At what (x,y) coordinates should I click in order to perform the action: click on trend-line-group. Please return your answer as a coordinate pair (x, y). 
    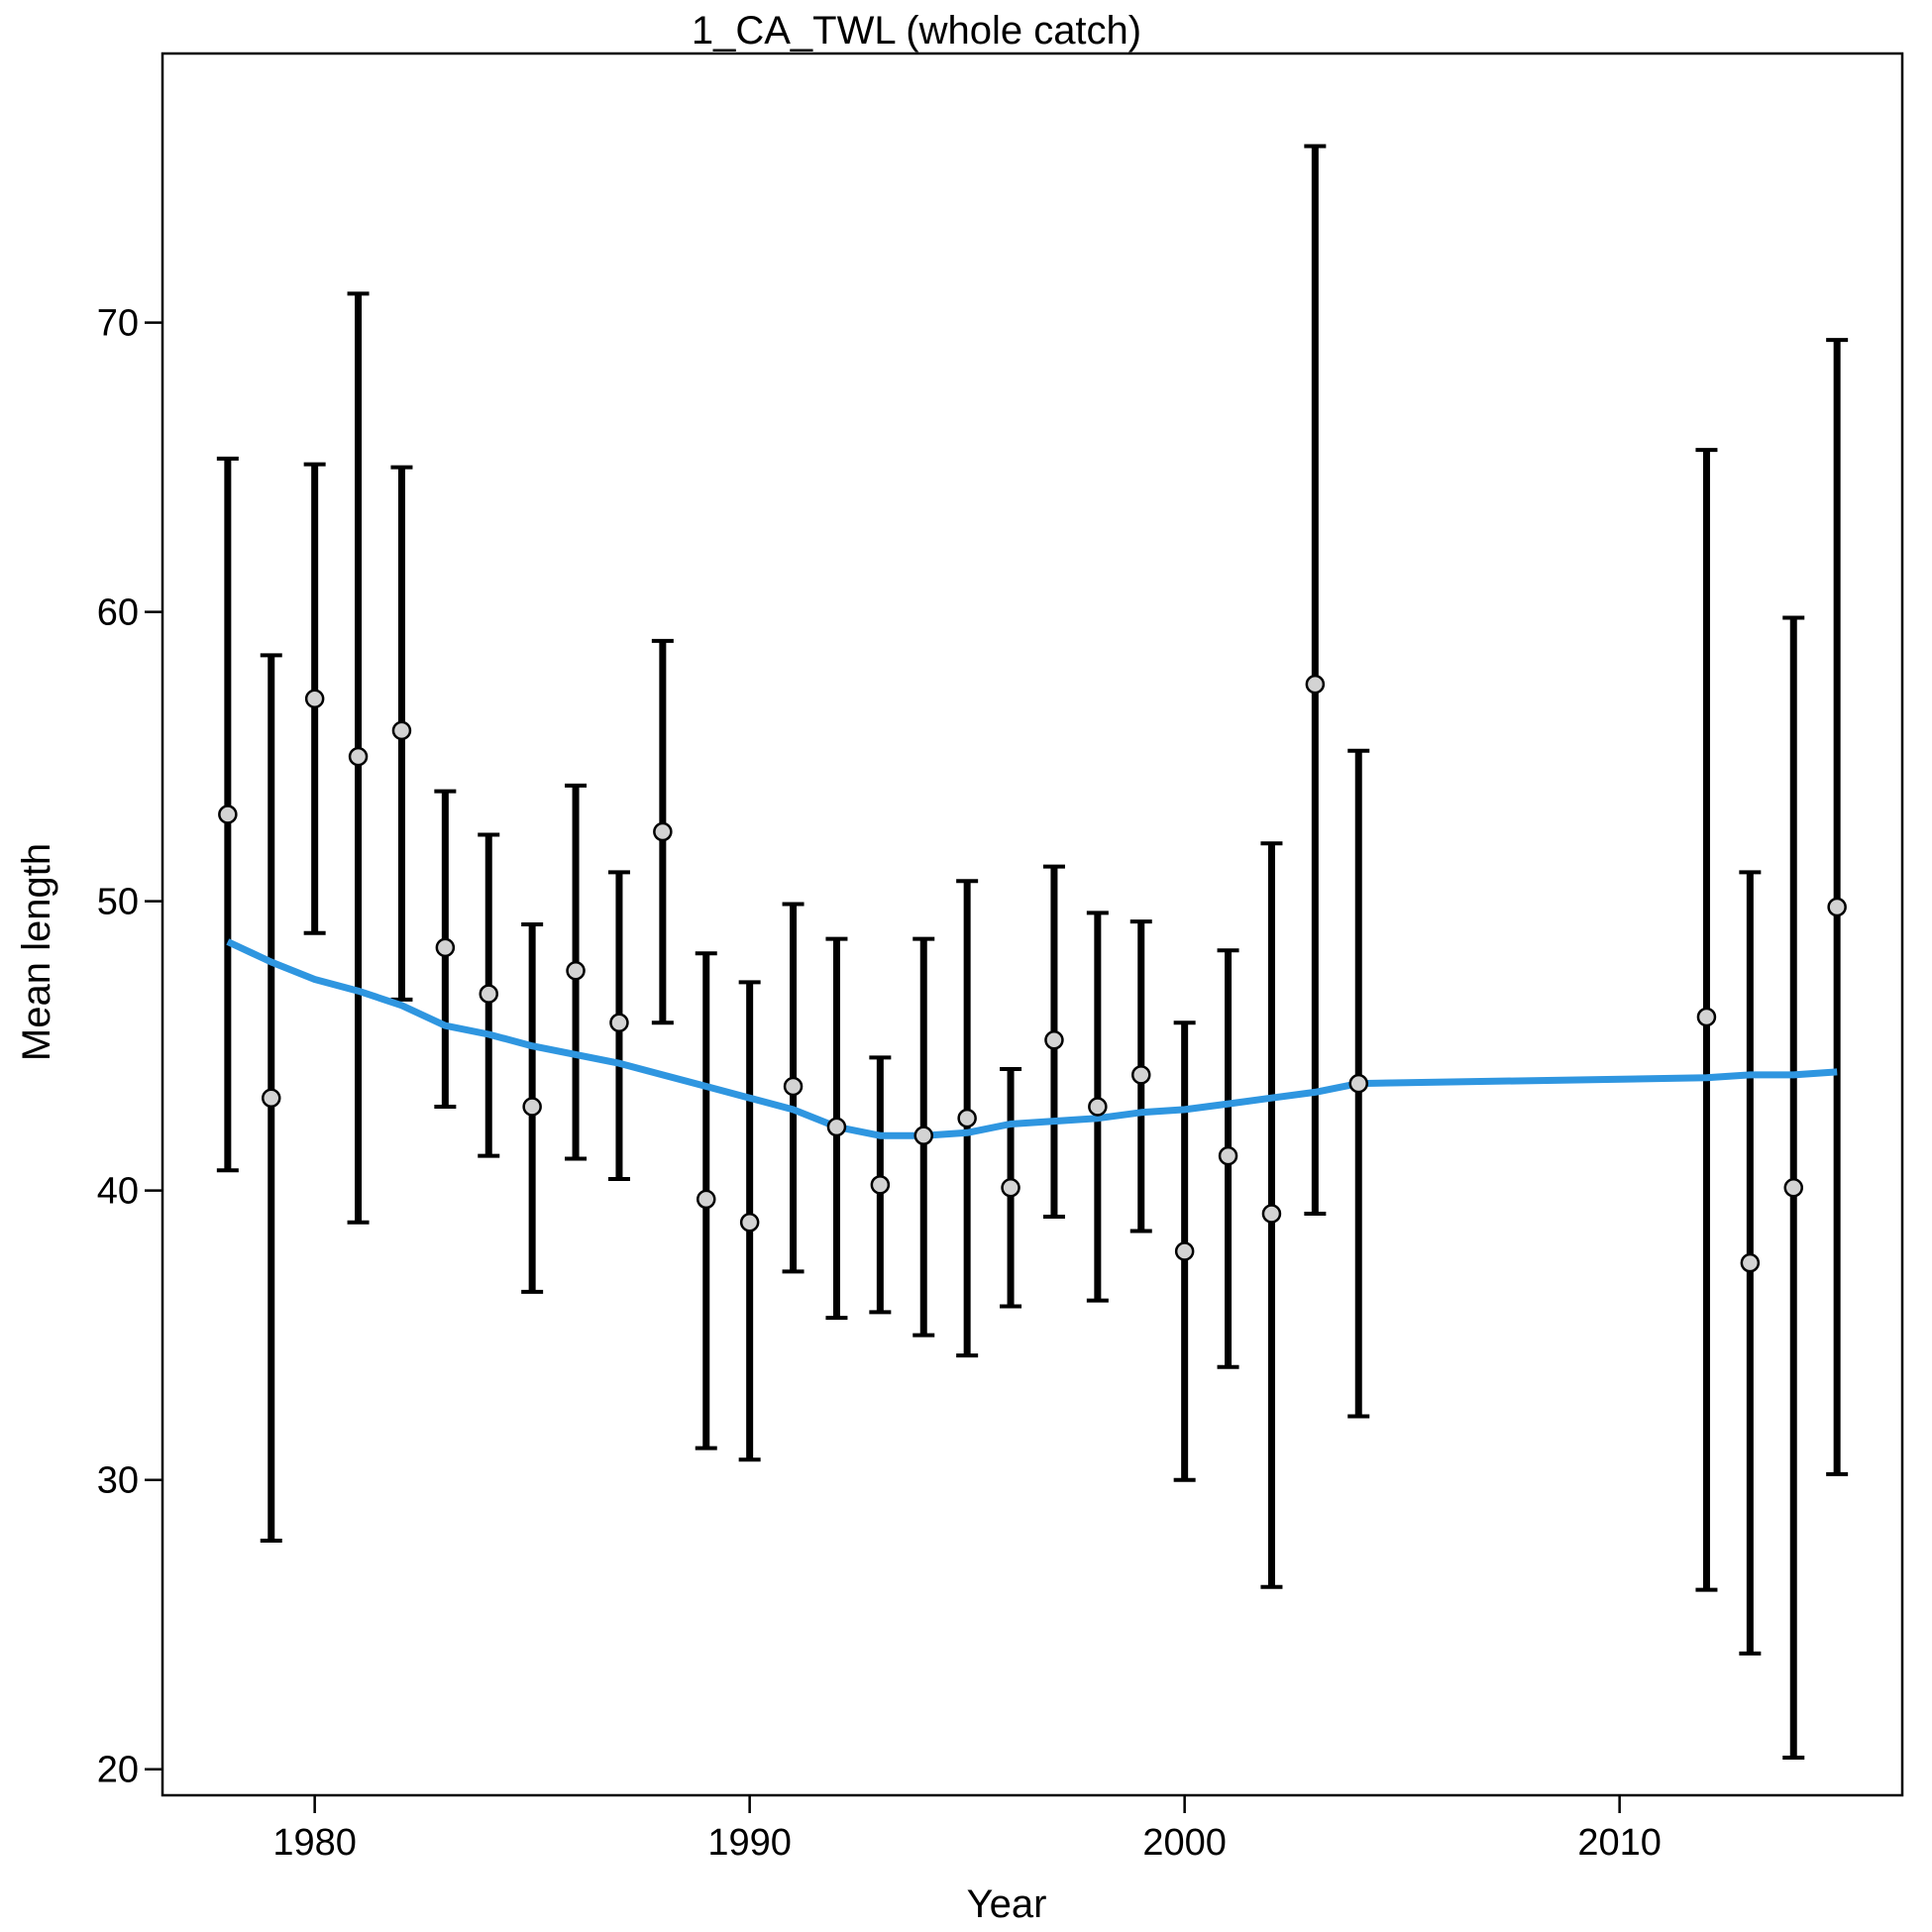
    Looking at the image, I should click on (1032, 1038).